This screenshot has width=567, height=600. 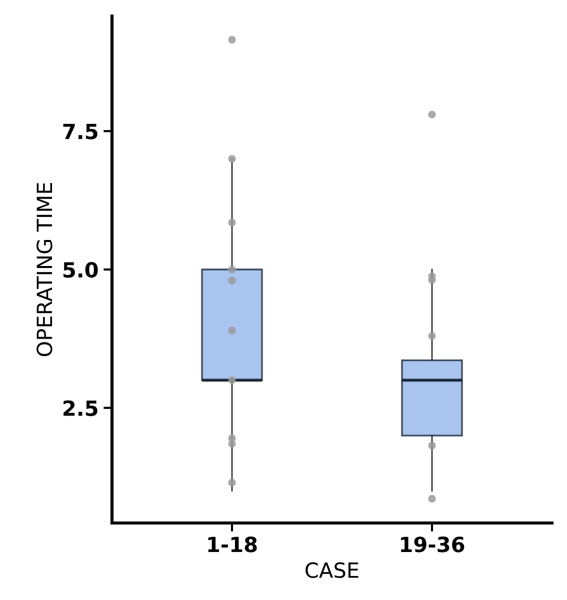 What do you see at coordinates (332, 570) in the screenshot?
I see `x-axis-title: CASE` at bounding box center [332, 570].